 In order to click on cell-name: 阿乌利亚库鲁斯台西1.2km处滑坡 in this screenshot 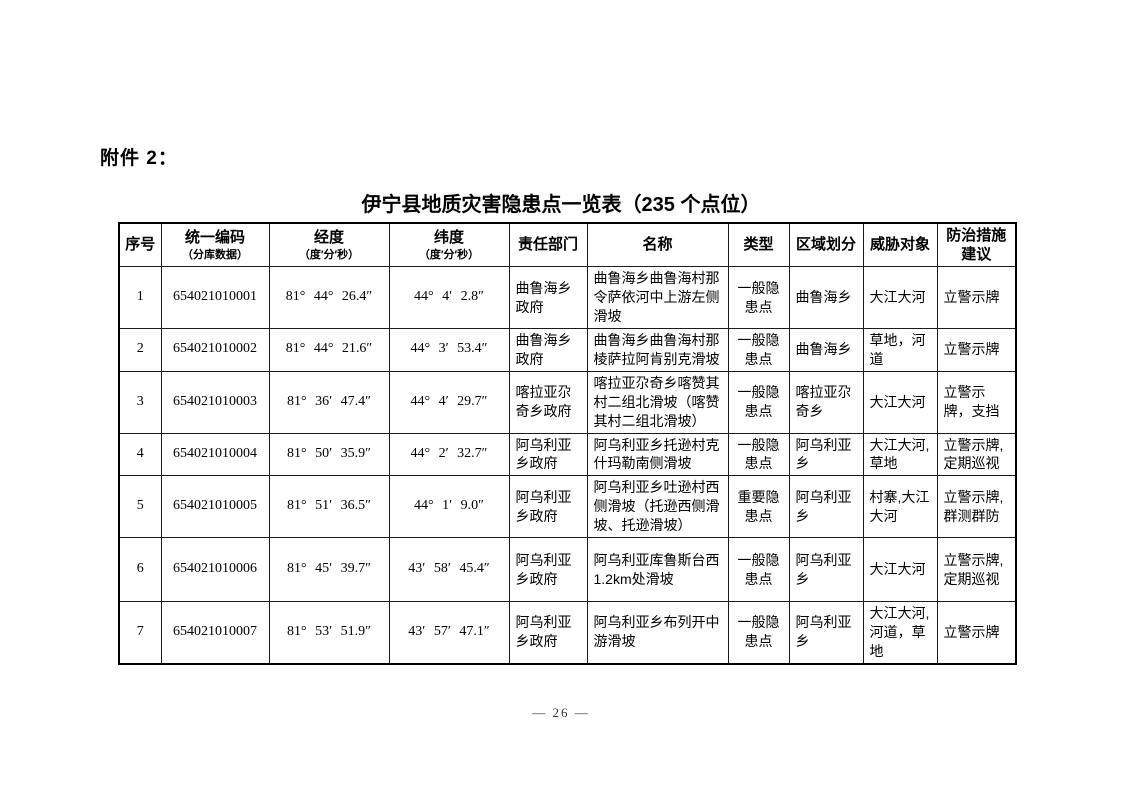, I will do `click(657, 570)`.